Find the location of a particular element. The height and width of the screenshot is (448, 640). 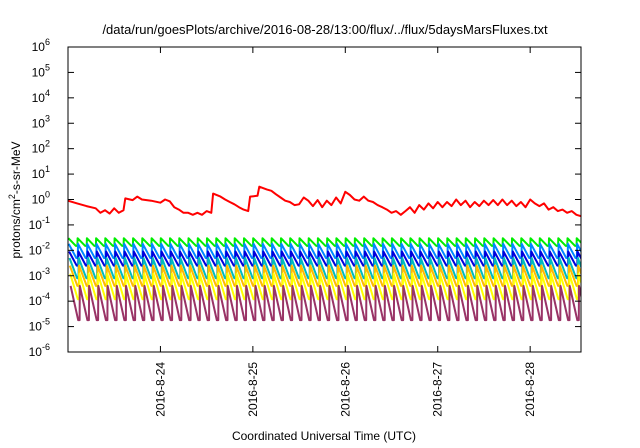

y-tick-label-exp: -2 is located at coordinates (46, 245).